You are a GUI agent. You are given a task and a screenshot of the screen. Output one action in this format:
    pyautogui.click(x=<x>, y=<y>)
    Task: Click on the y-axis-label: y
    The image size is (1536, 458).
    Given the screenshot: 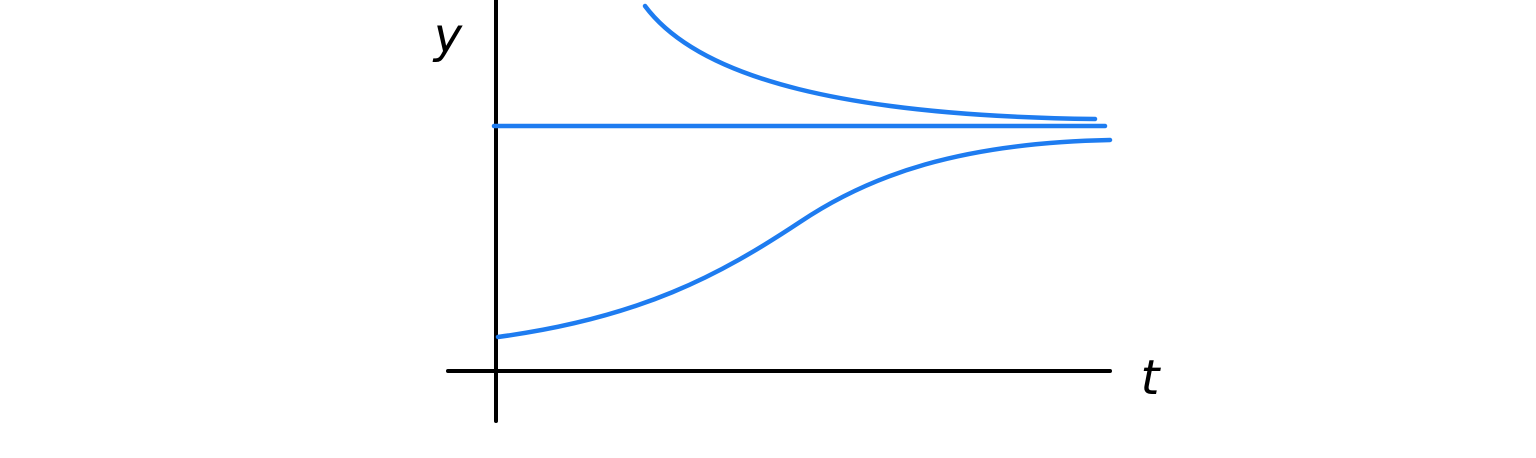 What is the action you would take?
    pyautogui.click(x=447, y=36)
    